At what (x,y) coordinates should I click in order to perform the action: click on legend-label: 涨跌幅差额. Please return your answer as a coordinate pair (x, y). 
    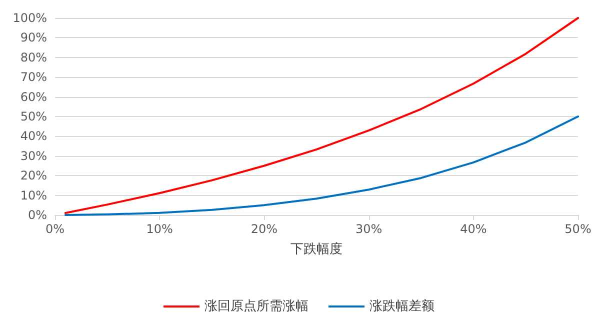
    Looking at the image, I should click on (402, 306).